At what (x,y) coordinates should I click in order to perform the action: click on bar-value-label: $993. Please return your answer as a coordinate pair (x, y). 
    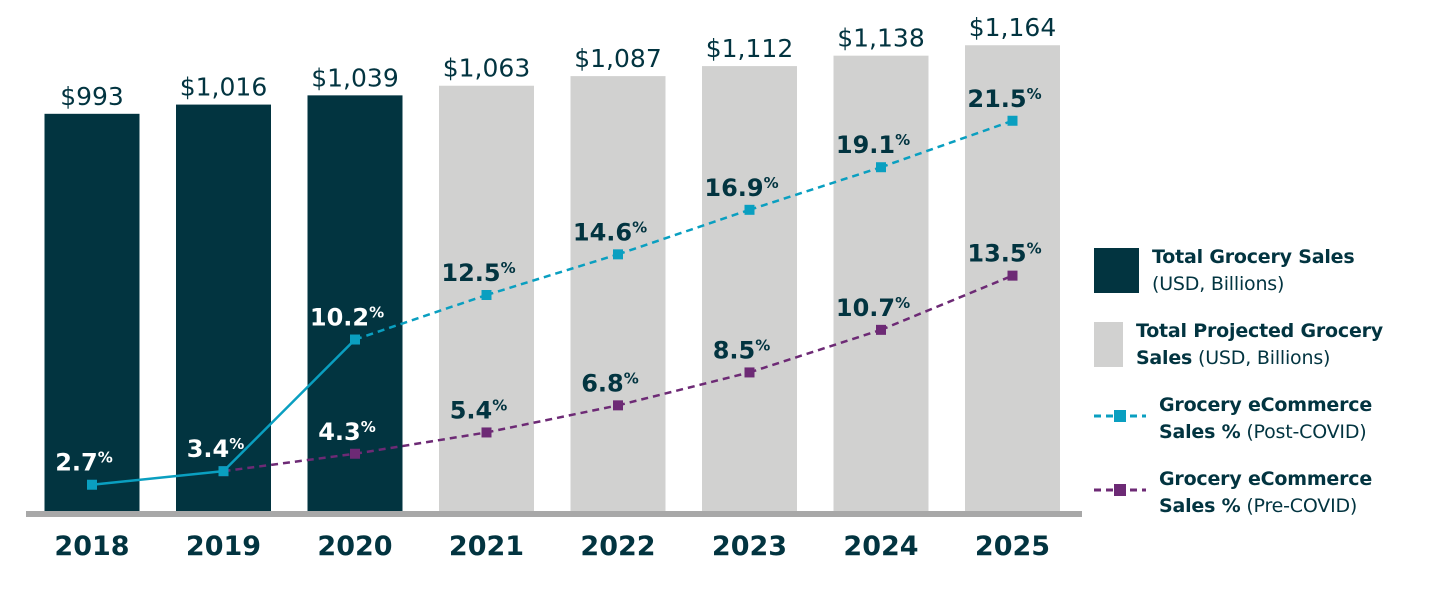
    Looking at the image, I should click on (92, 96).